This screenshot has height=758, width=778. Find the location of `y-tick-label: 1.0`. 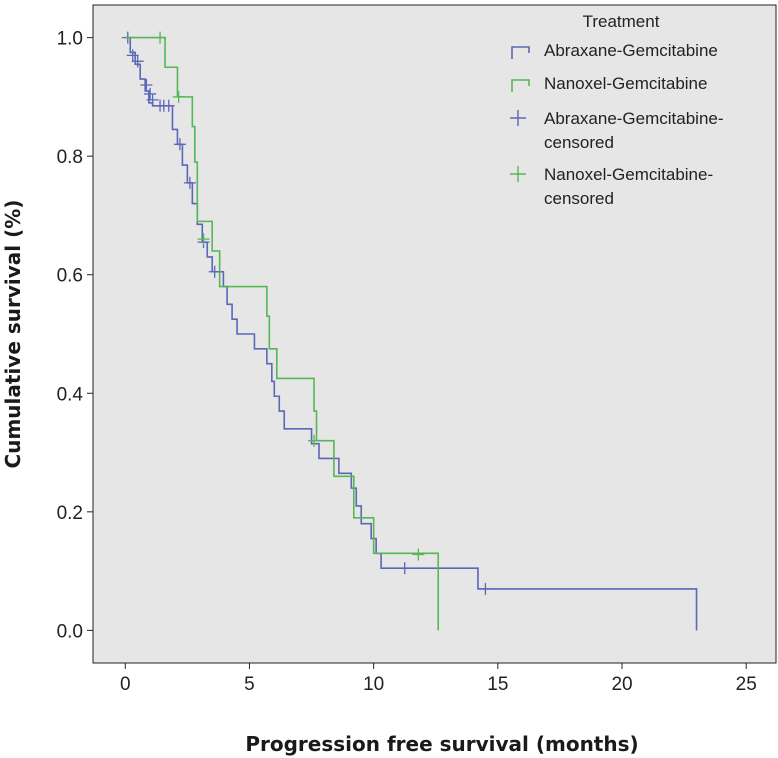

y-tick-label: 1.0 is located at coordinates (70, 39).